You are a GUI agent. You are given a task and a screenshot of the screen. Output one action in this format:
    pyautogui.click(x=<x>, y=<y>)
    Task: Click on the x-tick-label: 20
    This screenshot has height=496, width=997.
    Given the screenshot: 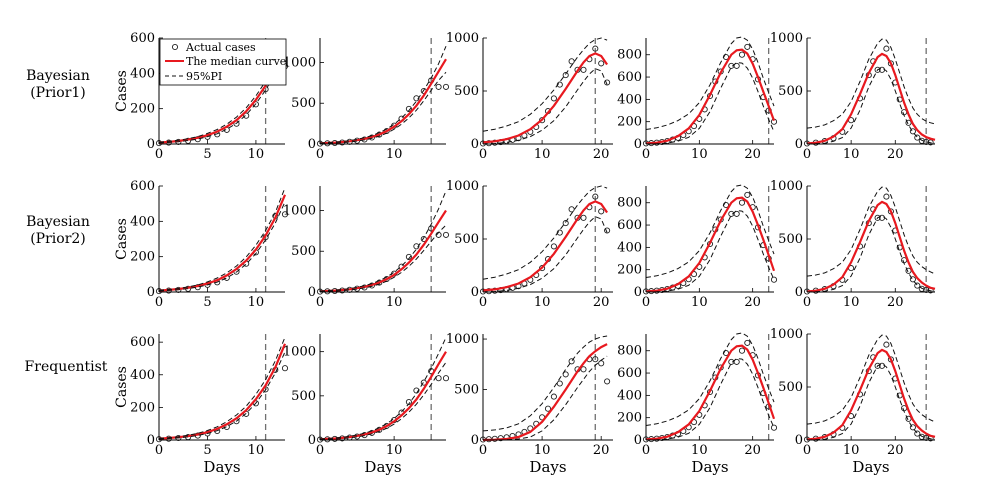 What is the action you would take?
    pyautogui.click(x=601, y=154)
    